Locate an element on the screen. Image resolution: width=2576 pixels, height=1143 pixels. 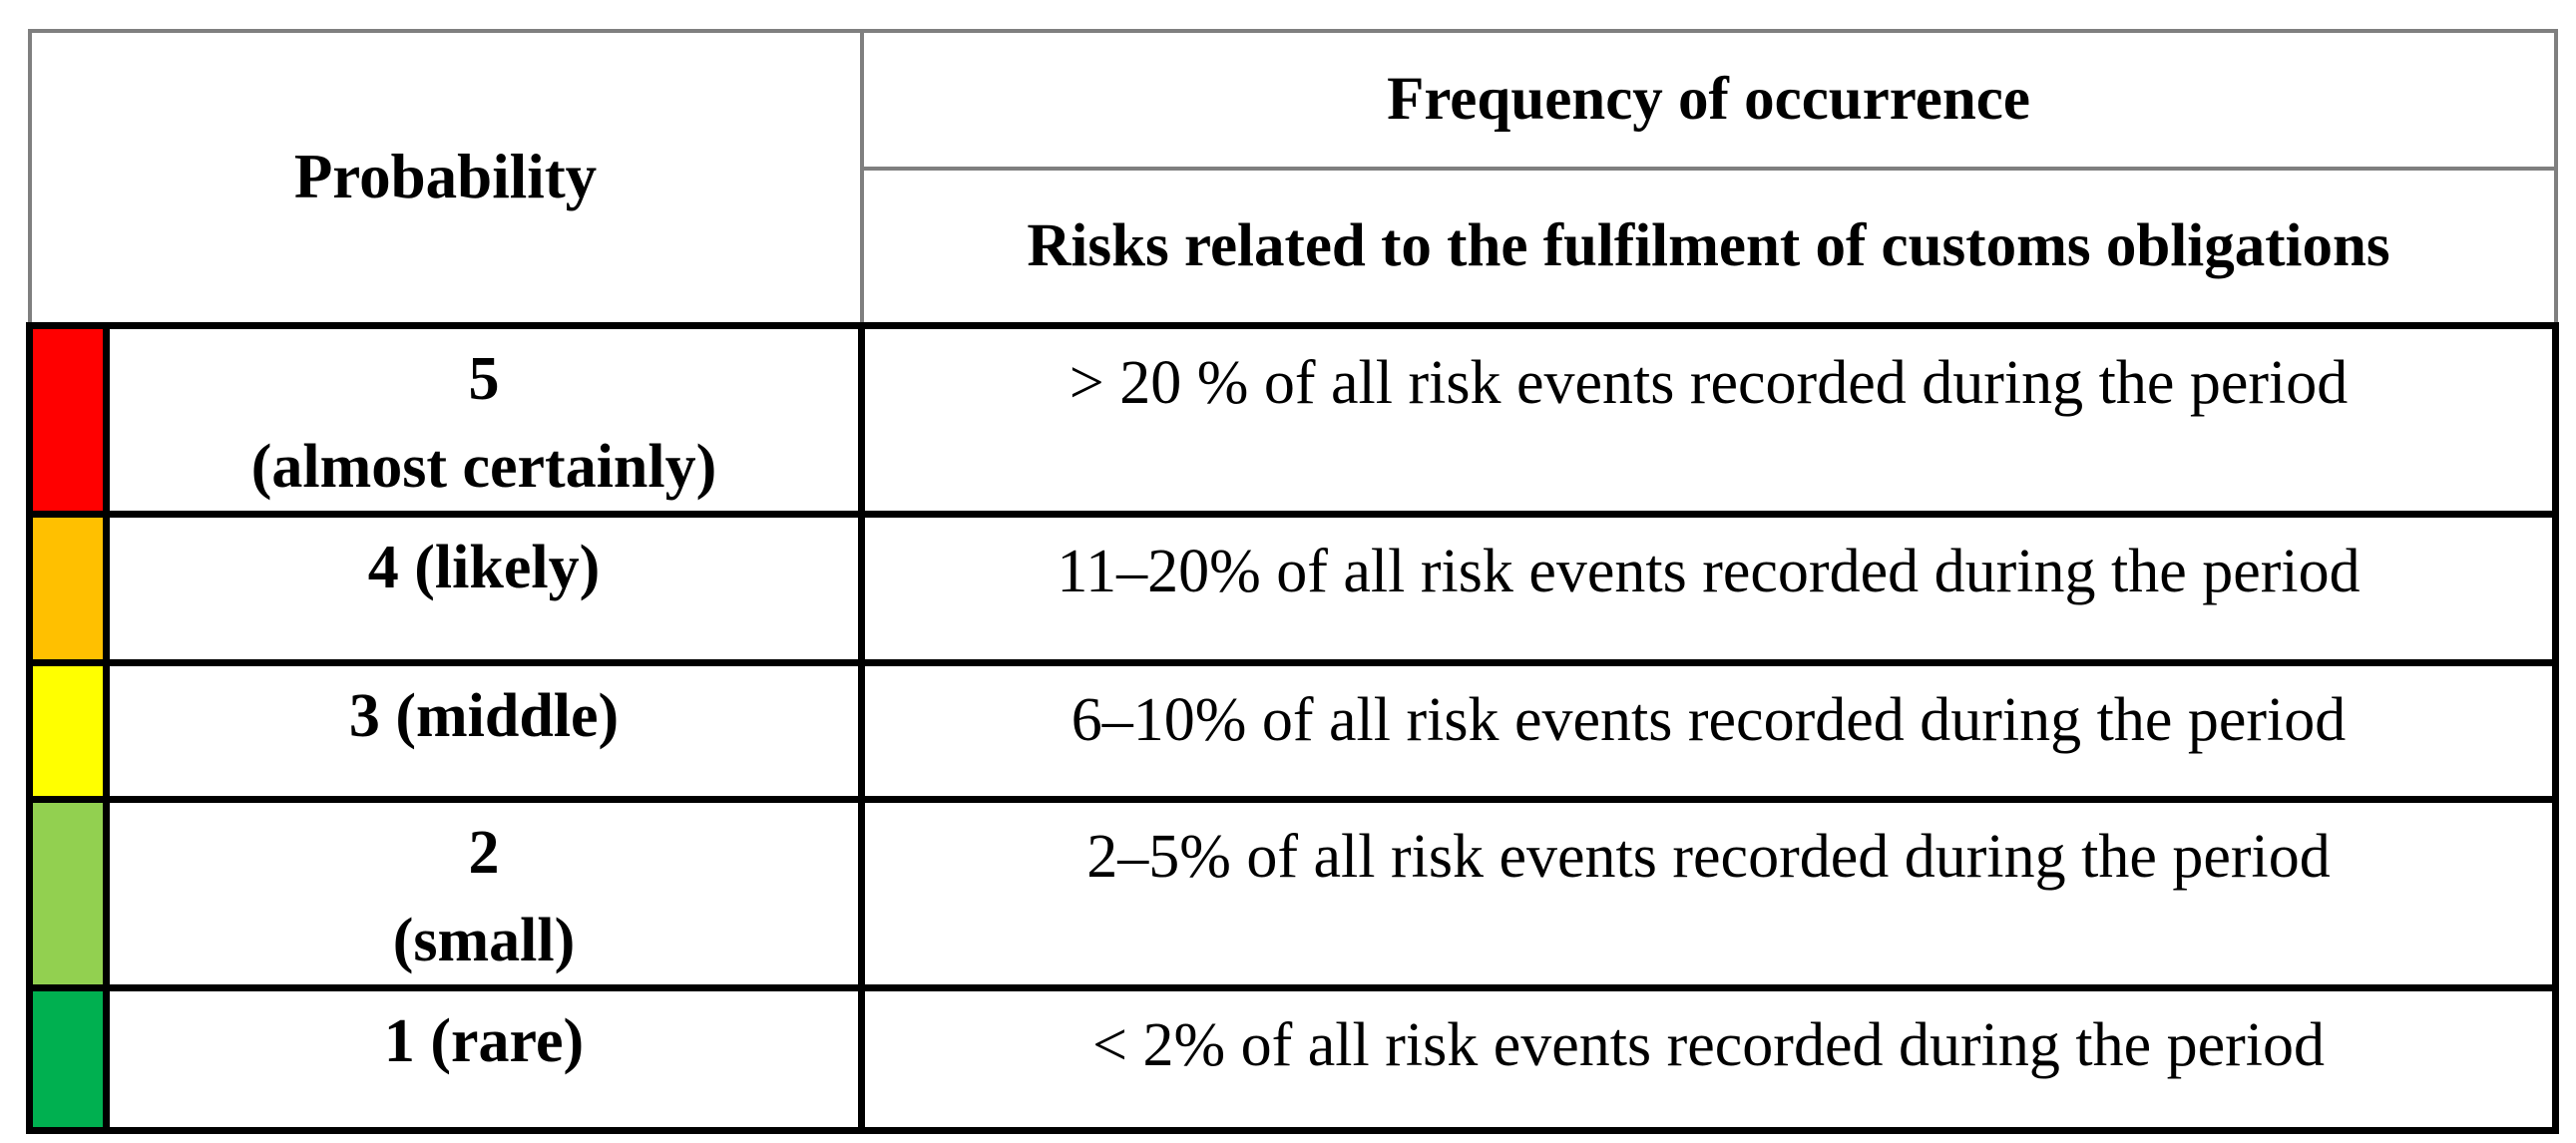
probability-color-swatch-light-green is located at coordinates (68, 893).